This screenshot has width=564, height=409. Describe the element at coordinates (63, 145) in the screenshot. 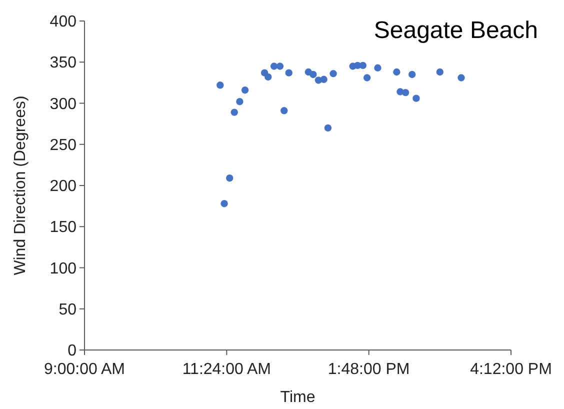

I see `y-tick-label: 250` at that location.